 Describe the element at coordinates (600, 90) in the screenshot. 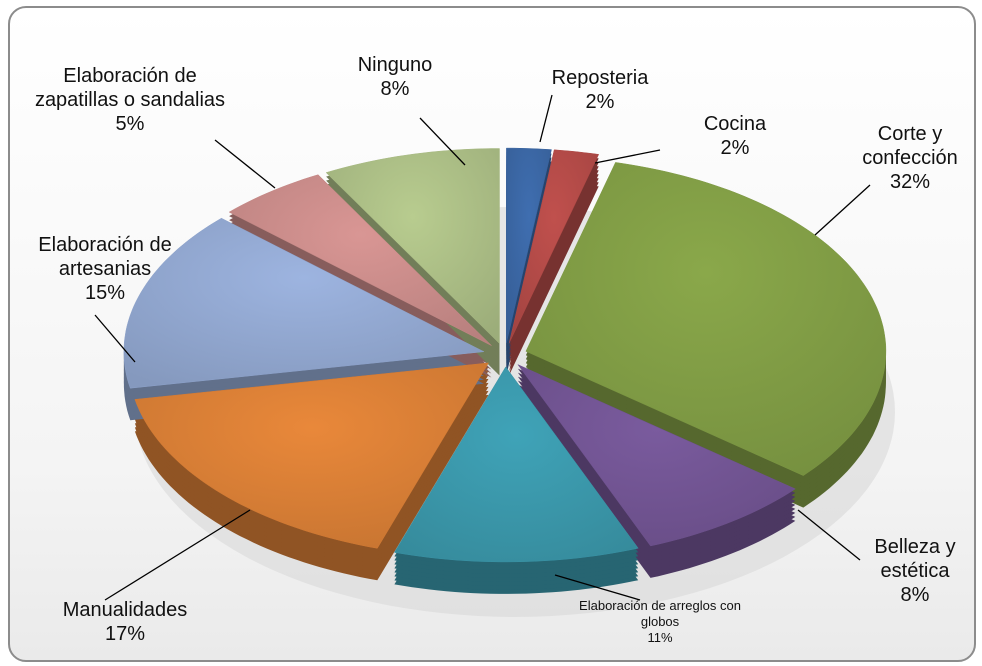

I see `slice-label: Reposteria 2%` at that location.